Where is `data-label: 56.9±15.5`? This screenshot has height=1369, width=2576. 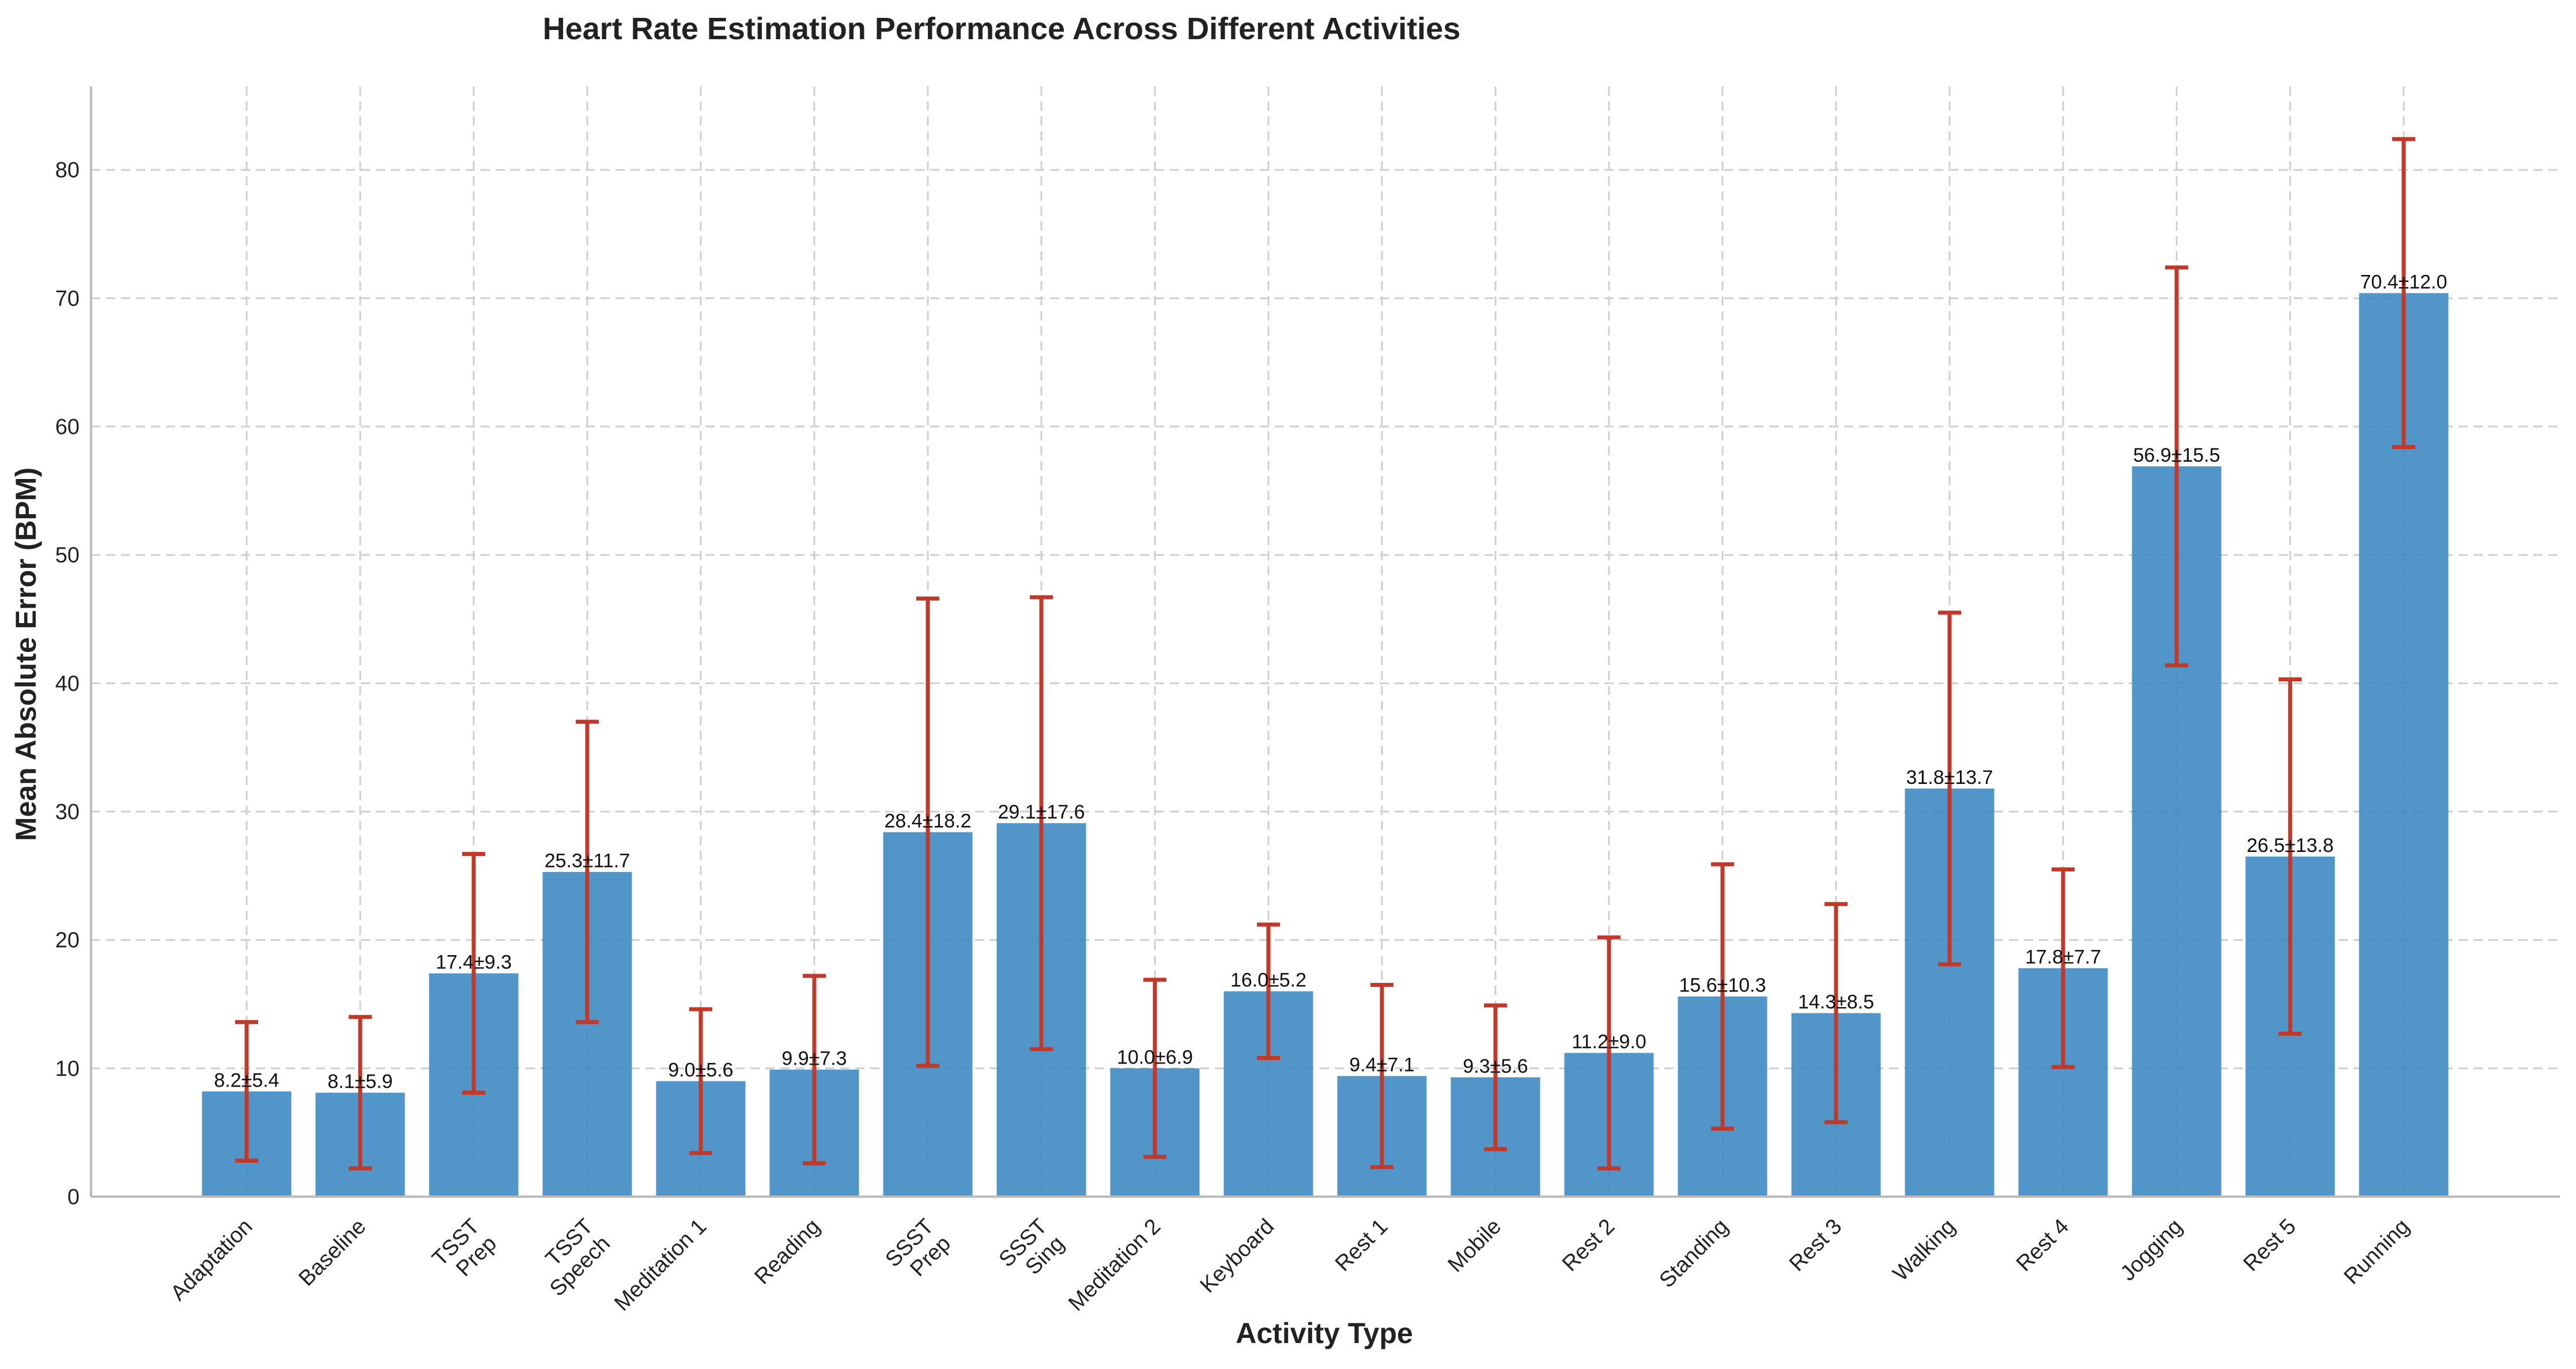 data-label: 56.9±15.5 is located at coordinates (2176, 455).